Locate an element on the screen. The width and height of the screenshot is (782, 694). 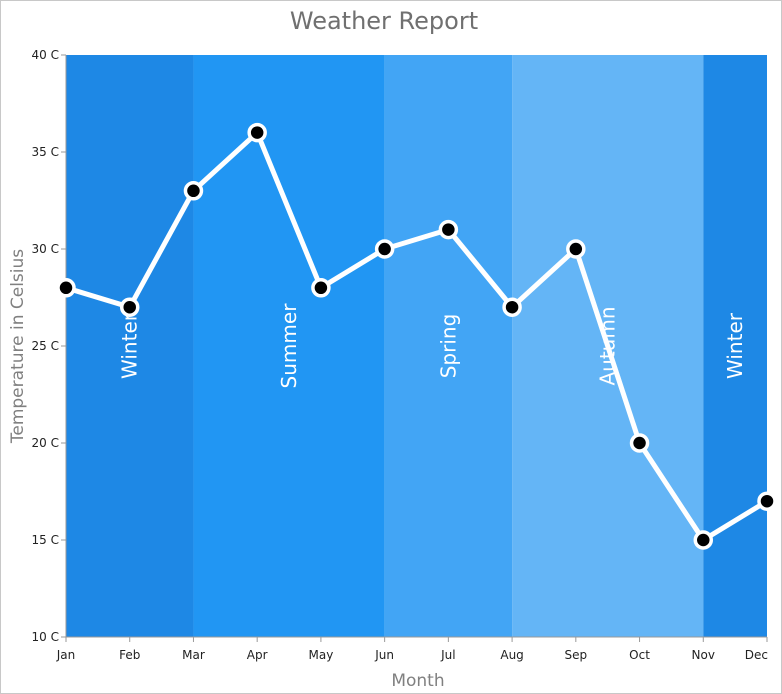
x-tick-label: Nov is located at coordinates (703, 655).